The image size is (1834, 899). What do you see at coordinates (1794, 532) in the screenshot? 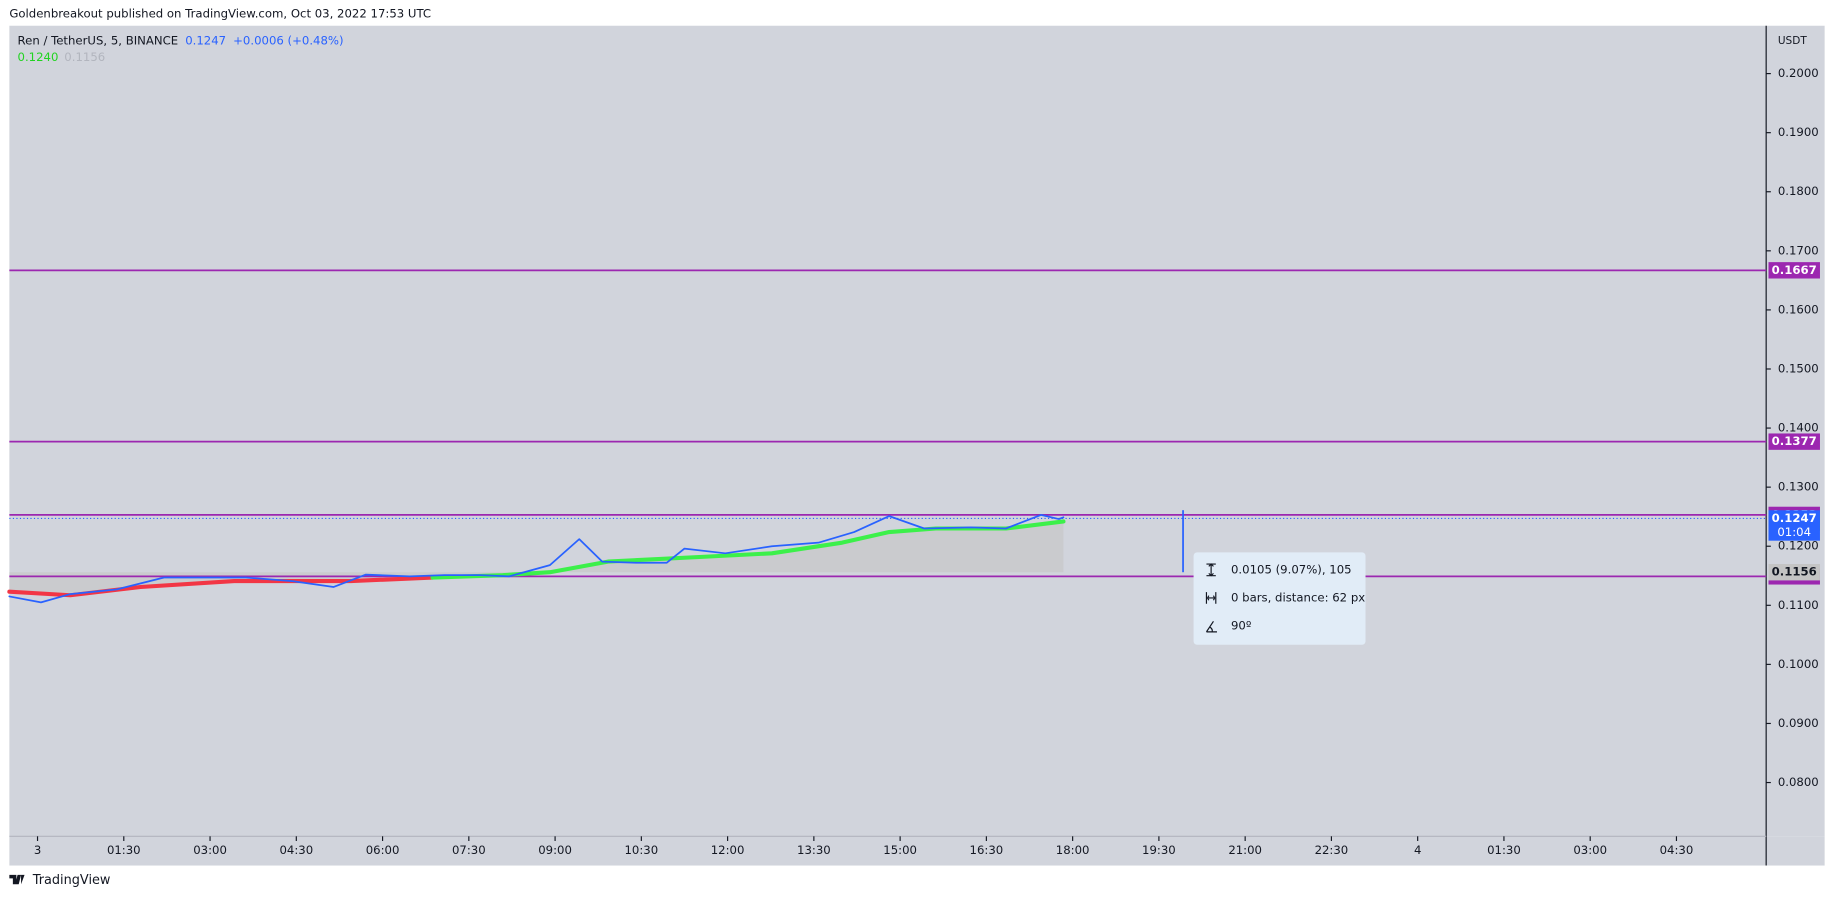
I see `countdown: 01:04` at bounding box center [1794, 532].